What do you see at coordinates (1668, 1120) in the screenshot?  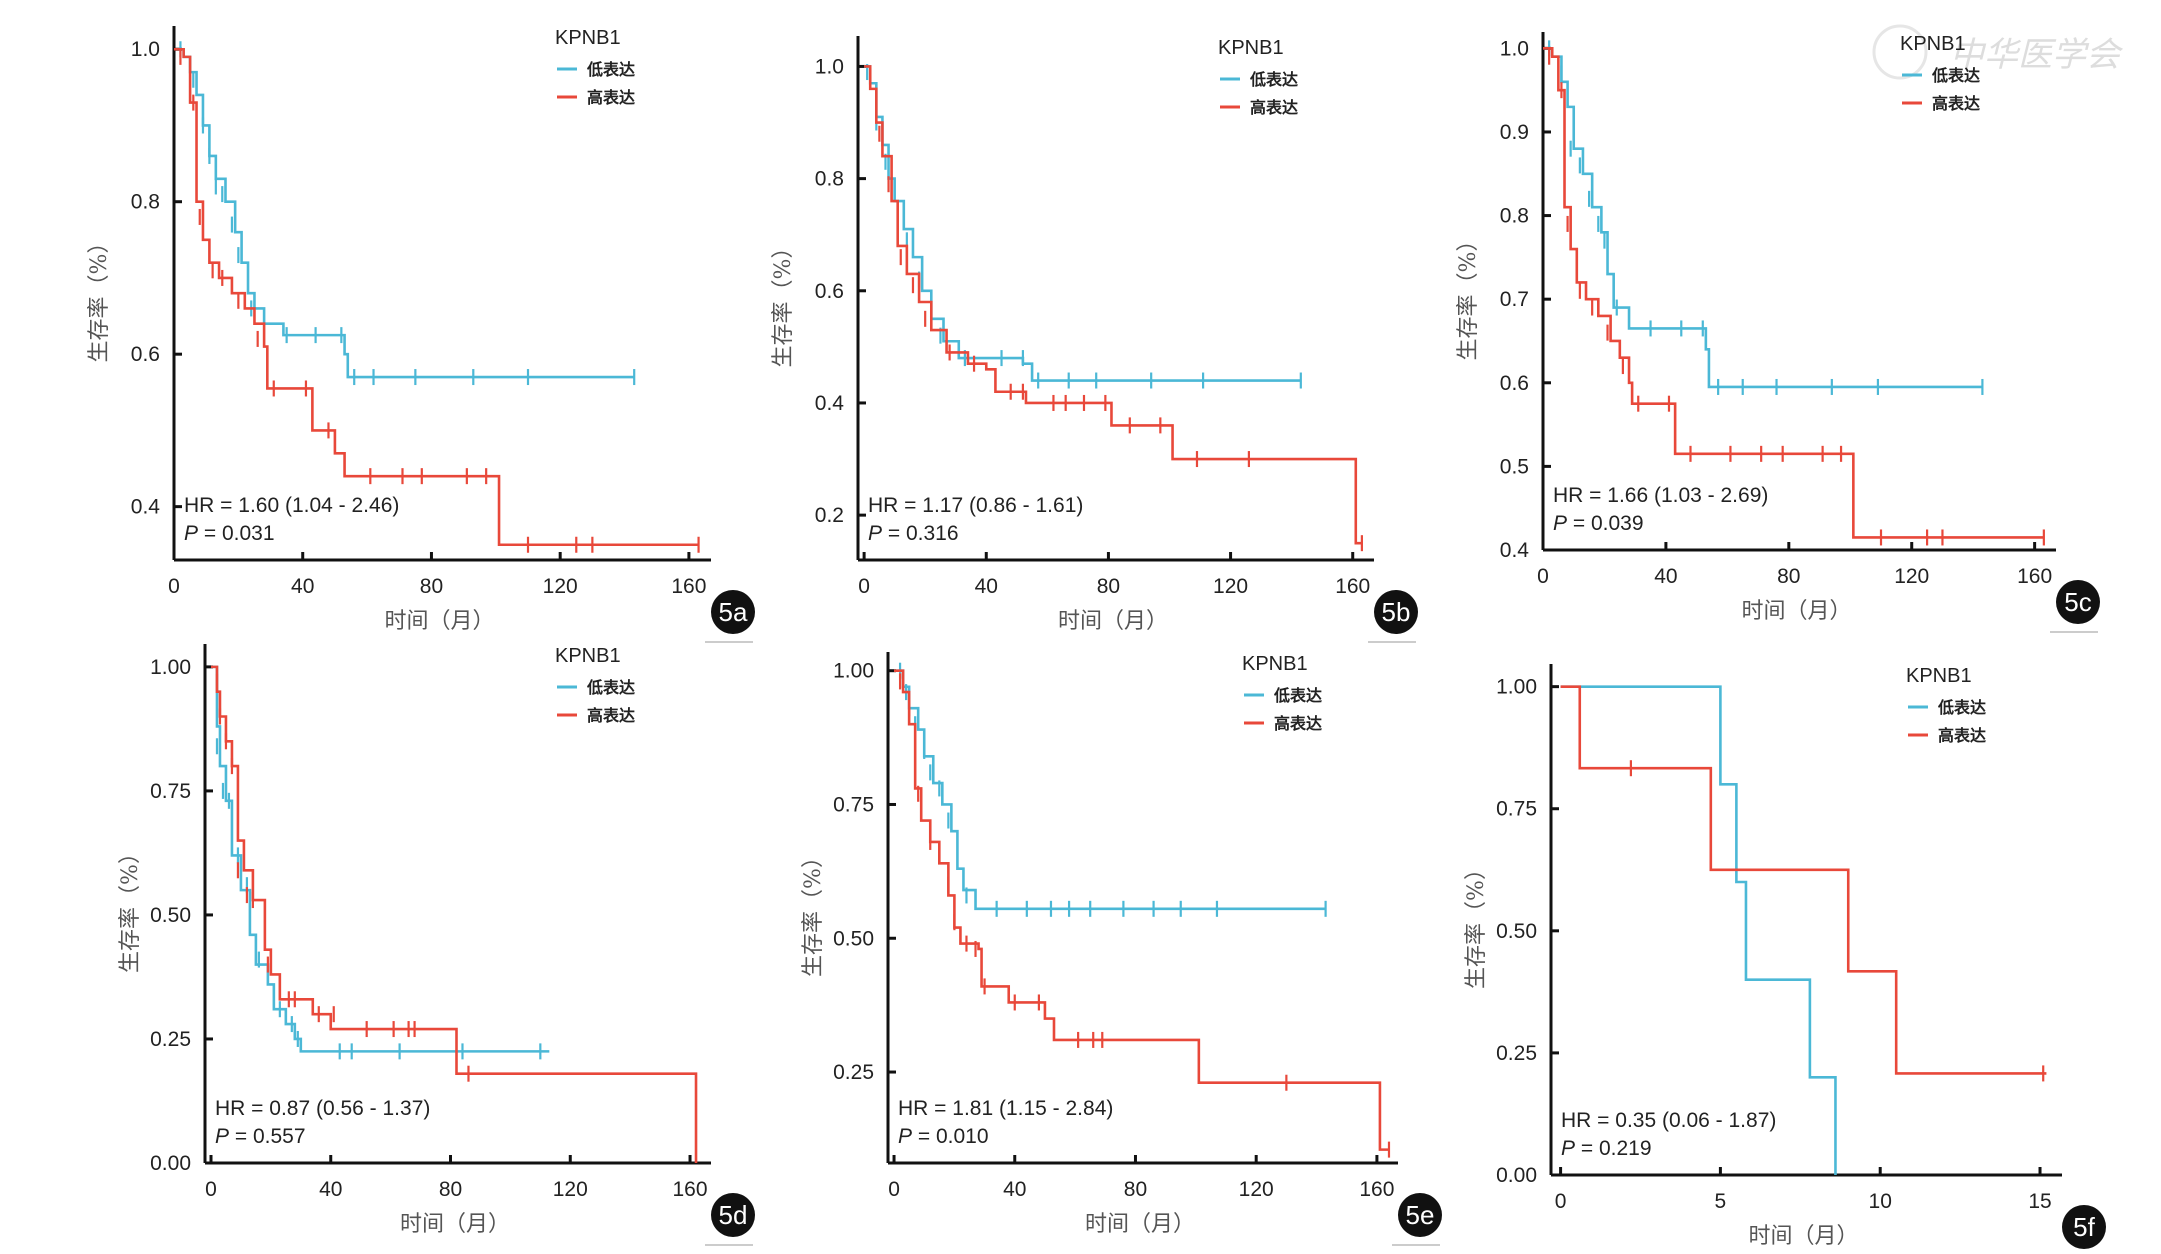 I see `hazard-ratio-text: HR = 0.35 (0.06 - 1.87)` at bounding box center [1668, 1120].